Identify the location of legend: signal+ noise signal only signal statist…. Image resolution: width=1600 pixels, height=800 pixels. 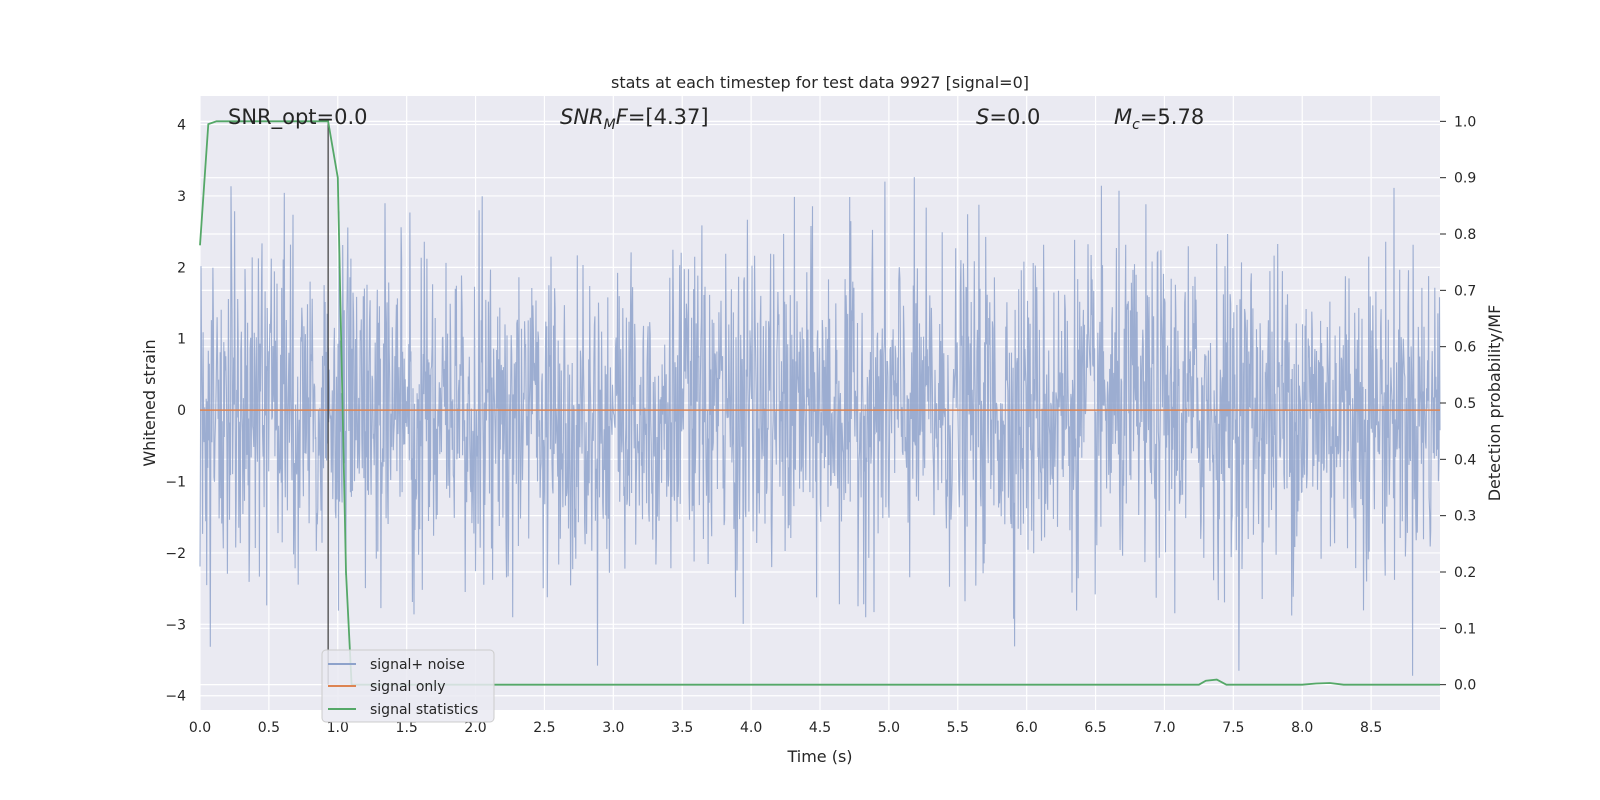
(408, 686).